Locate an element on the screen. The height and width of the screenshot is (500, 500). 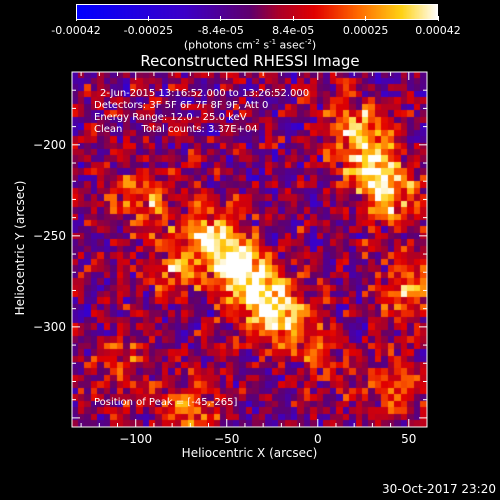
plot-timestamp: 30-Oct-2017 23:20 is located at coordinates (439, 489).